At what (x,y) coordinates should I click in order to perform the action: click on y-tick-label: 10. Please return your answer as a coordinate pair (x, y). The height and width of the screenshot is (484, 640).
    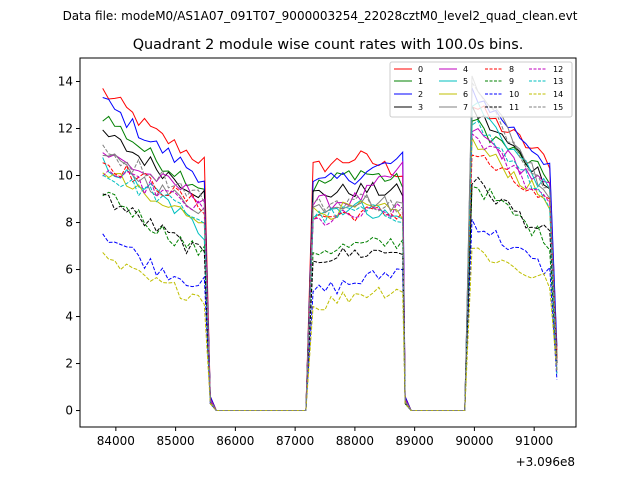
    Looking at the image, I should click on (65, 176).